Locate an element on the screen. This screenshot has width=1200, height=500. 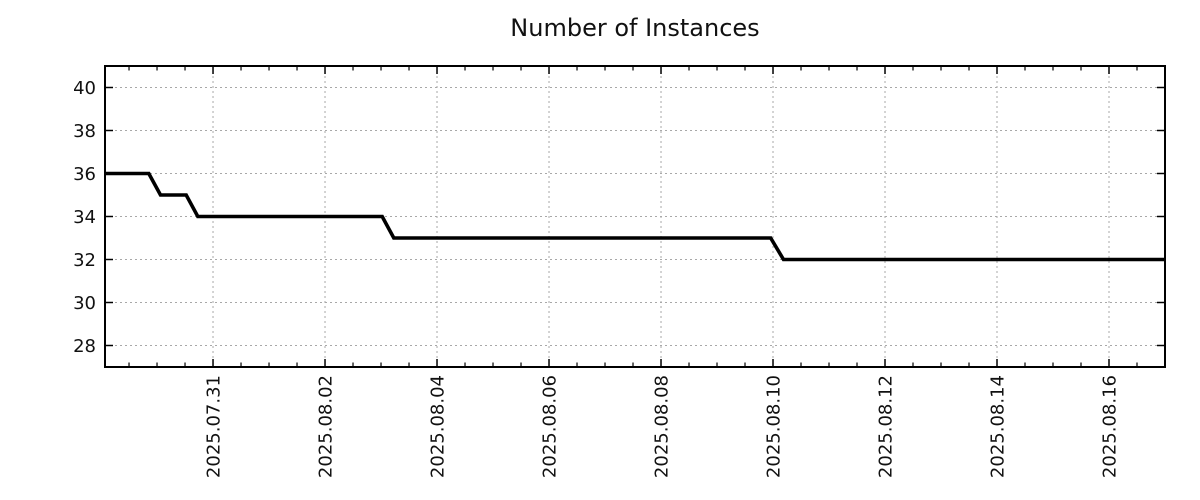
x-tick-label: 2025.08.10 is located at coordinates (773, 426).